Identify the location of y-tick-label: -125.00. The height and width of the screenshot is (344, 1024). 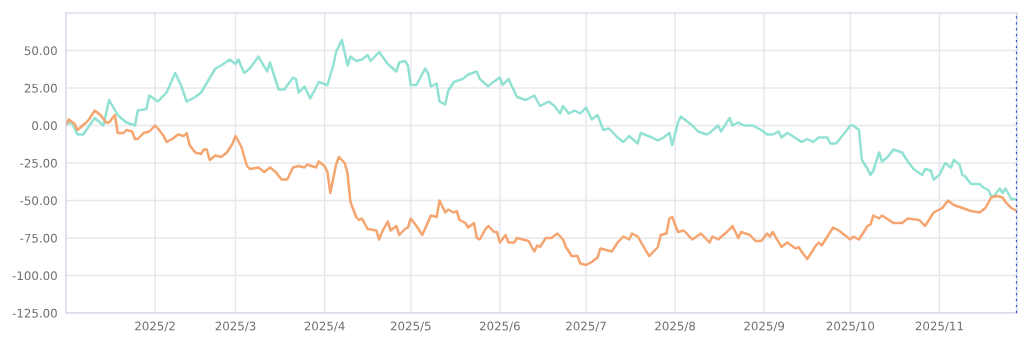
(34, 313).